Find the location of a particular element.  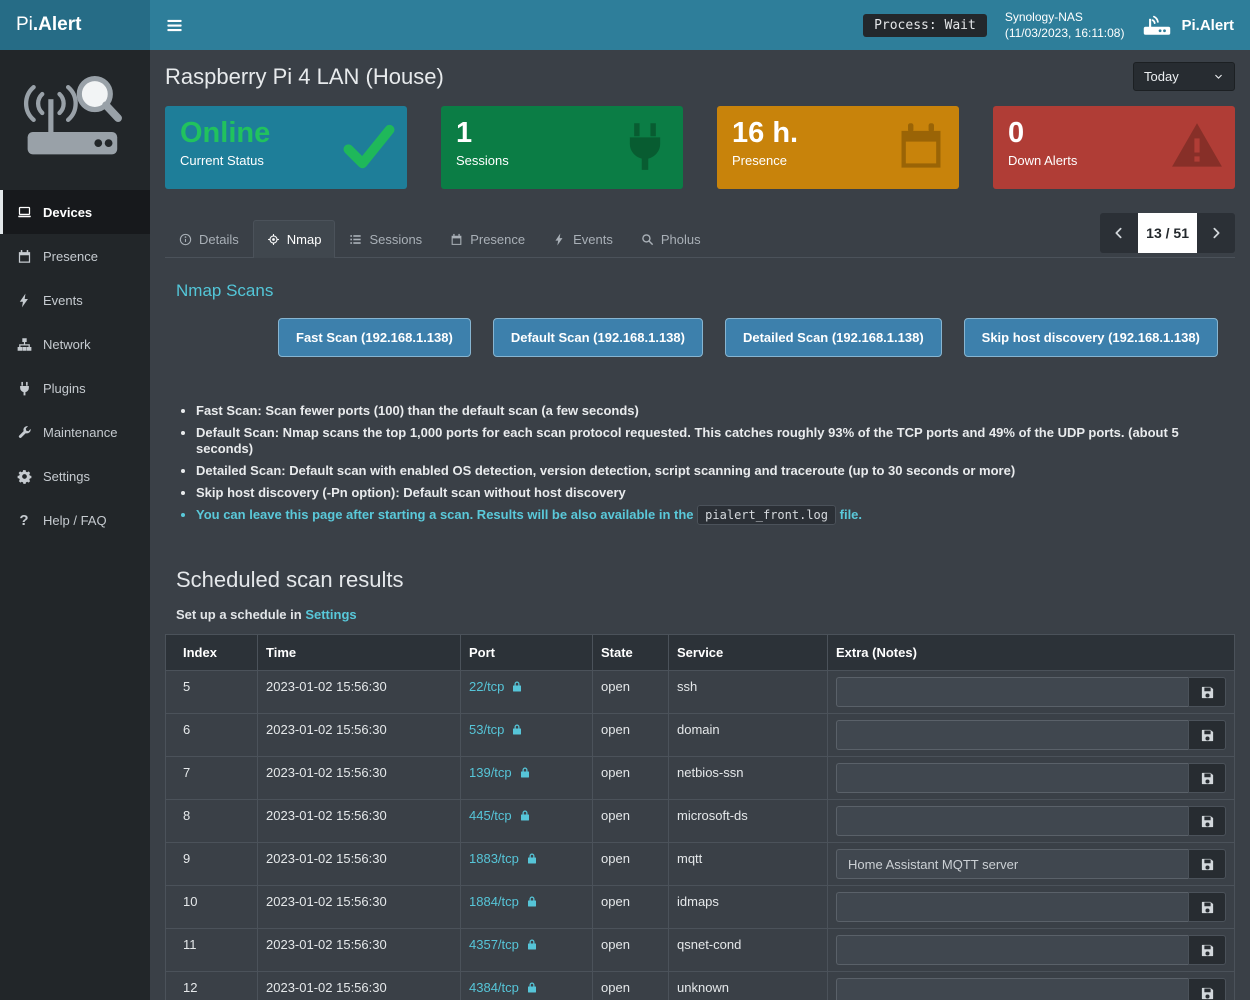

column-header-service: Service is located at coordinates (748, 652).